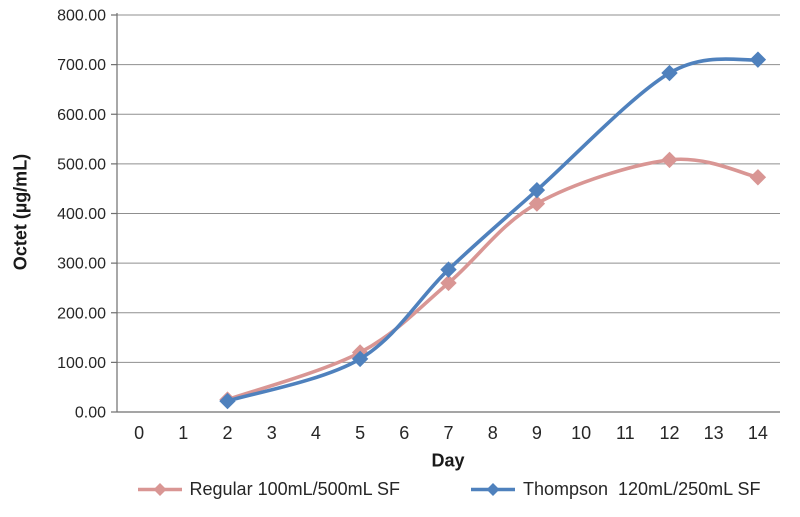  Describe the element at coordinates (159, 489) in the screenshot. I see `legend-marker-regular-icon` at that location.